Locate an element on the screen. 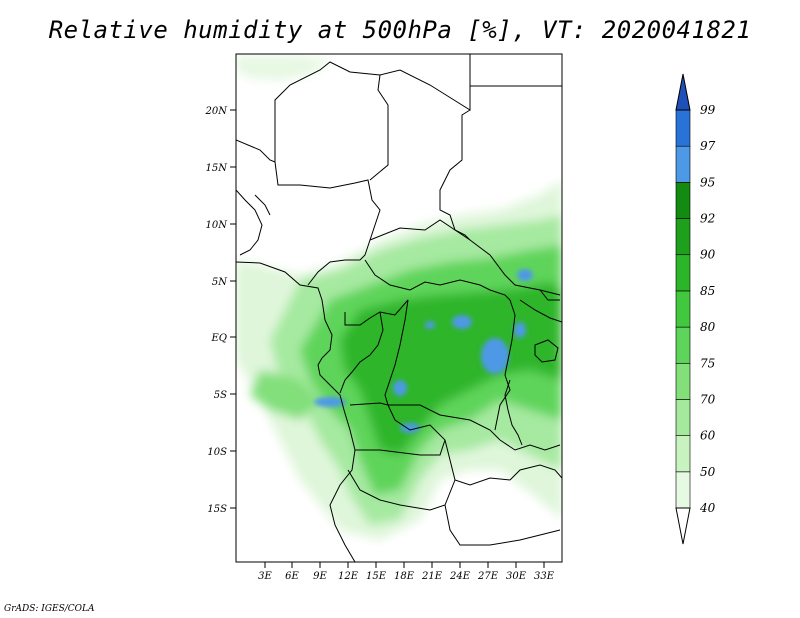  coastline is located at coordinates (296, 411).